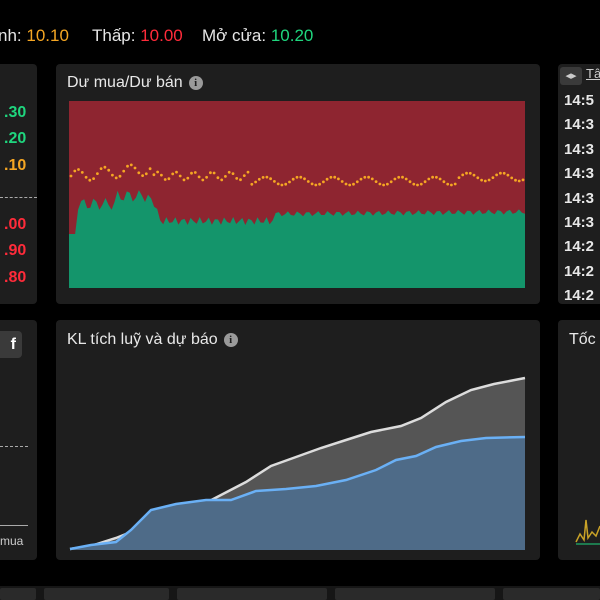 Image resolution: width=600 pixels, height=600 pixels. I want to click on bid-ask-title: Dư mua/Dư bán i, so click(135, 83).